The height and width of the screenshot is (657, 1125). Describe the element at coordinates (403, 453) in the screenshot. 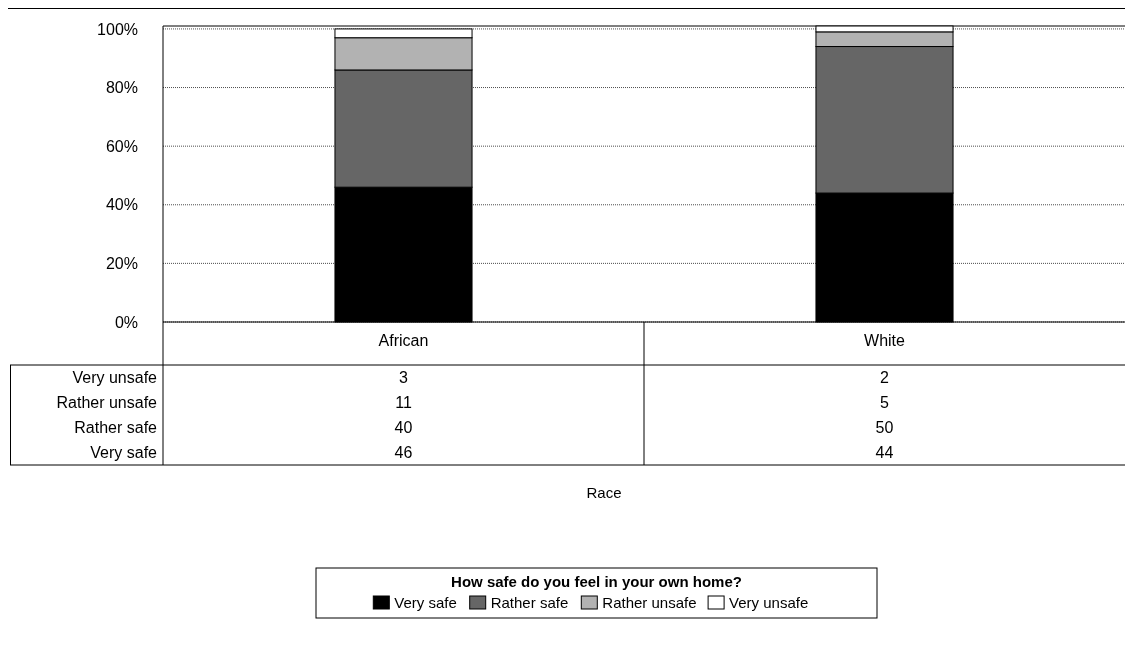

I see `data-label: 46` at that location.